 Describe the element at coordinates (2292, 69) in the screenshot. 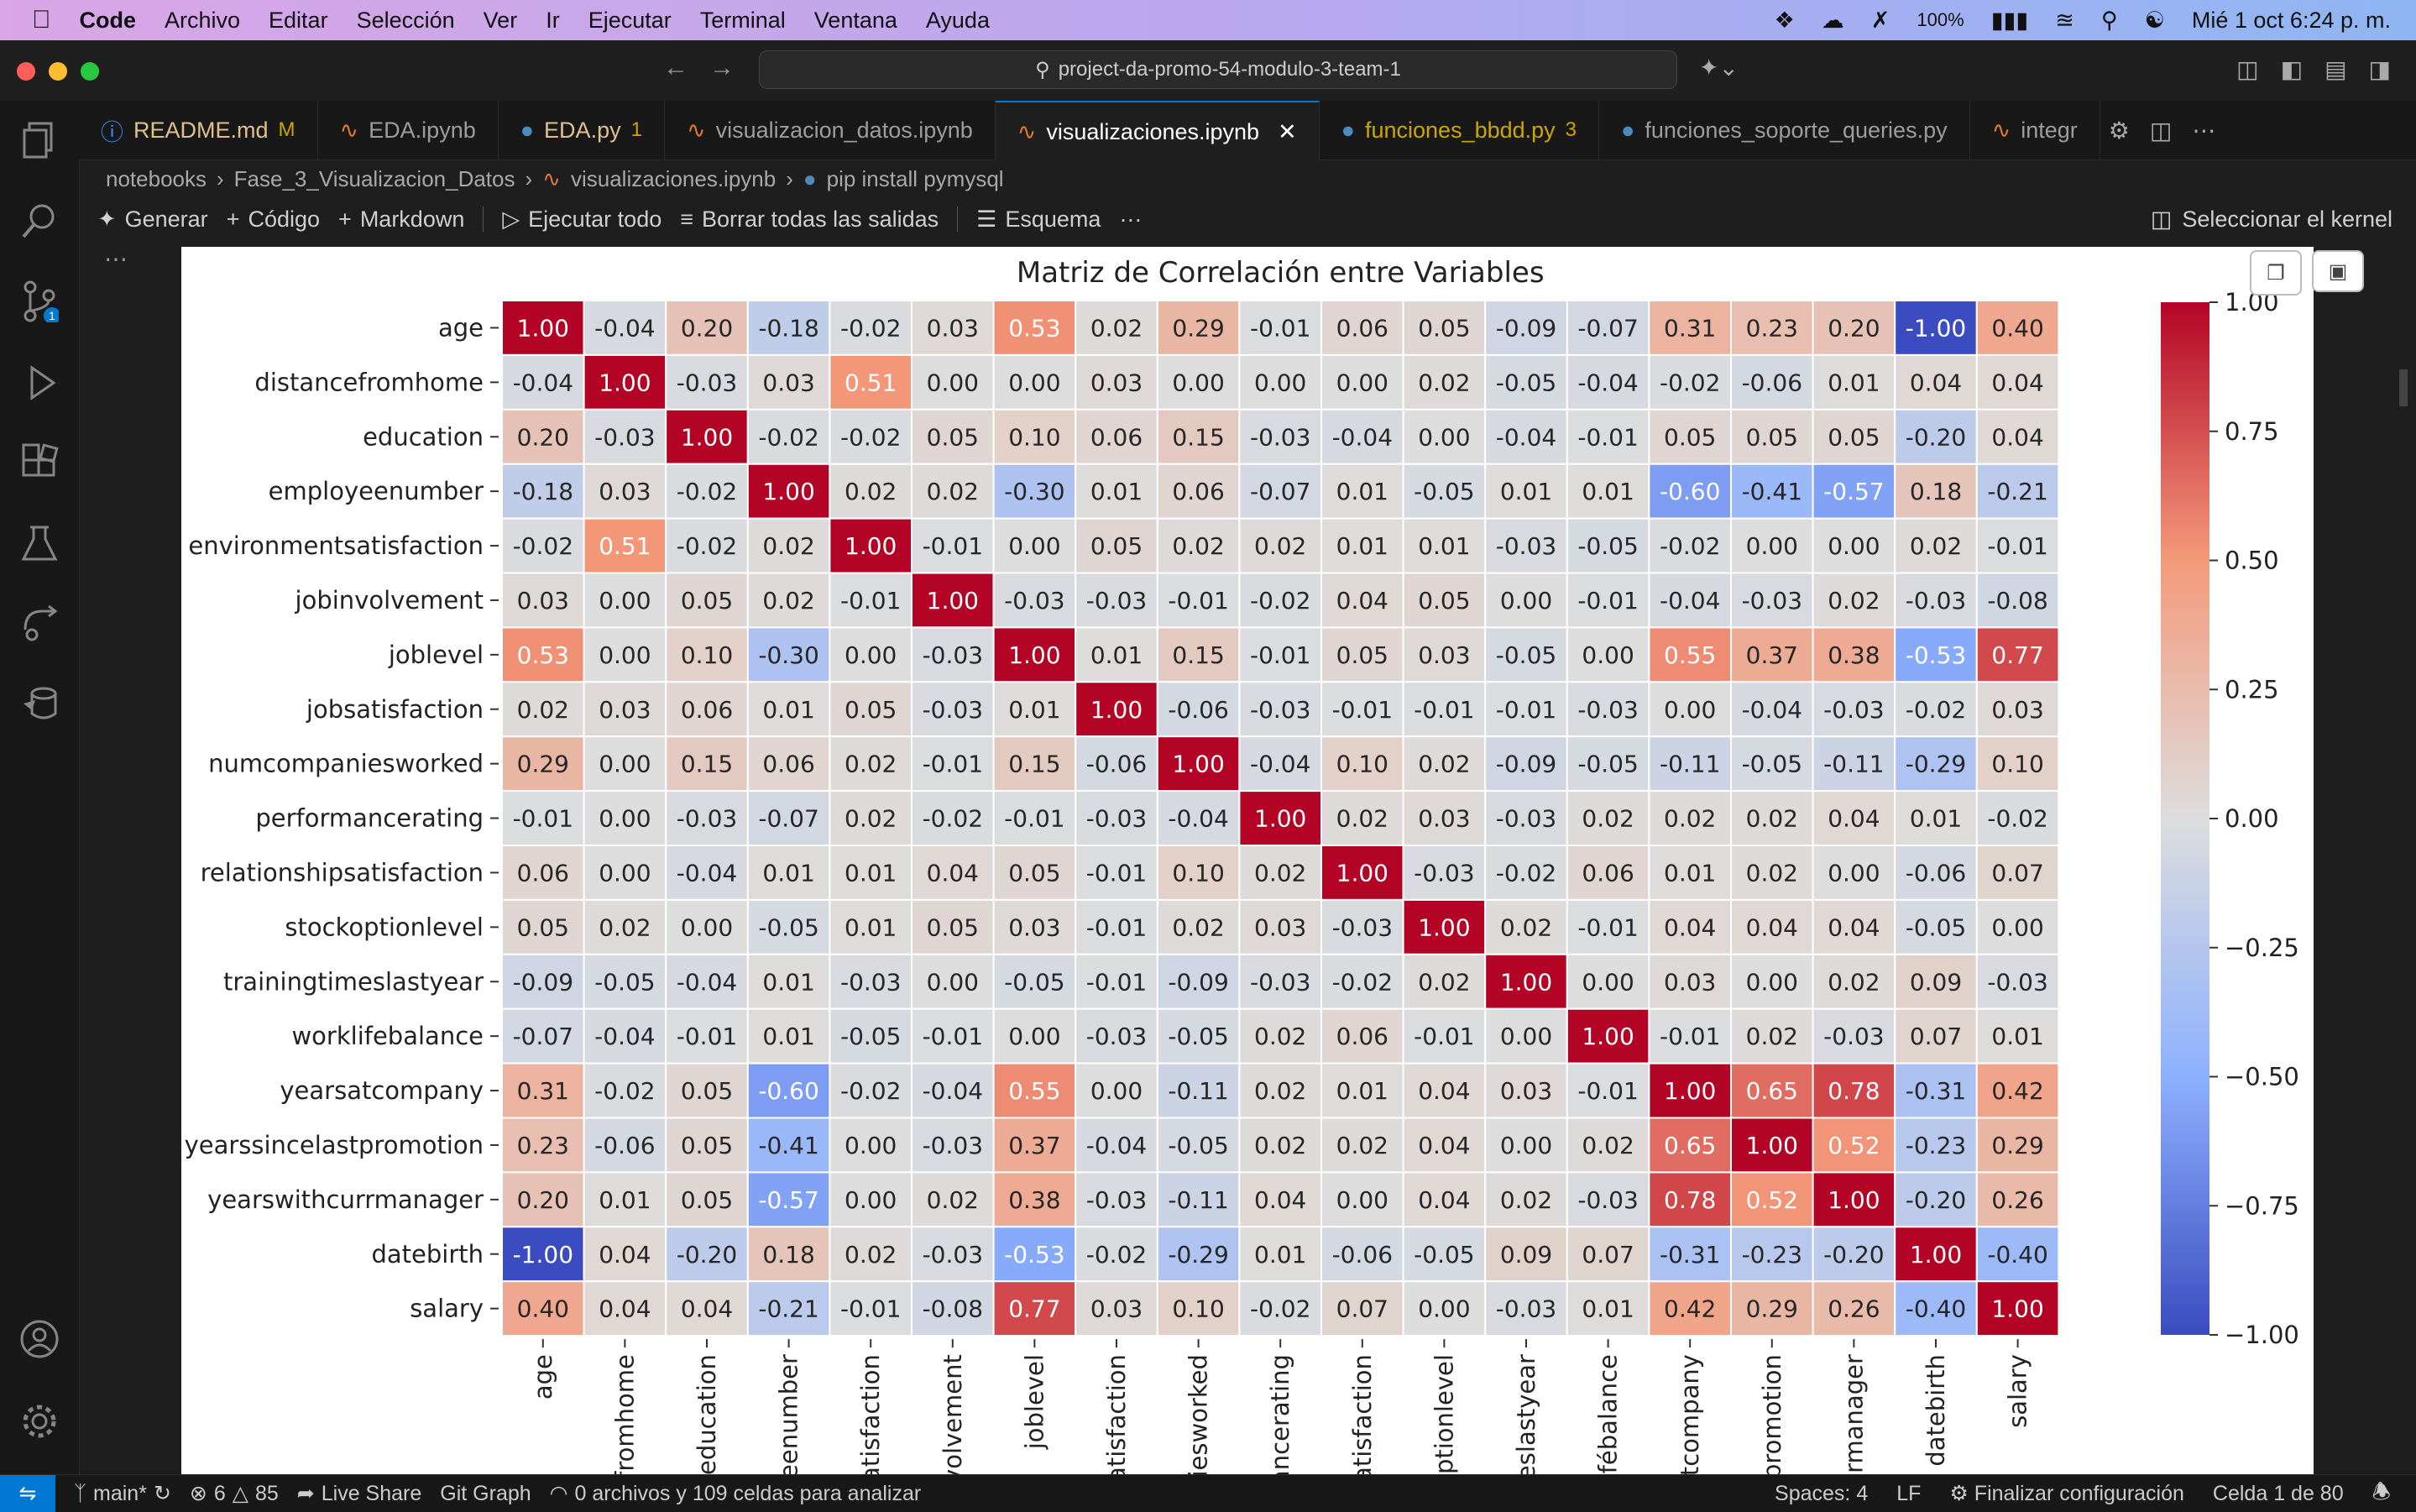

I see `toggle-sidebar-icon: ◧` at that location.